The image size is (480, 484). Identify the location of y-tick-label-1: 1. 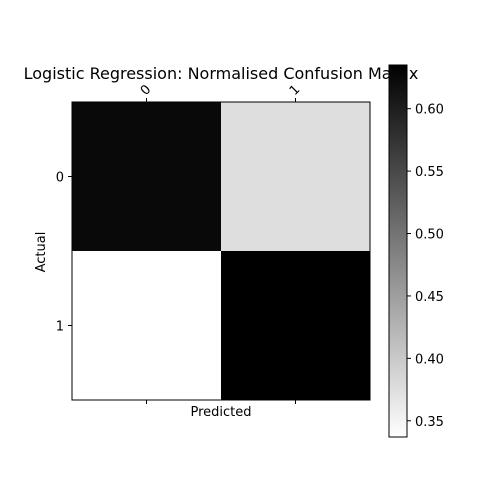
(60, 327).